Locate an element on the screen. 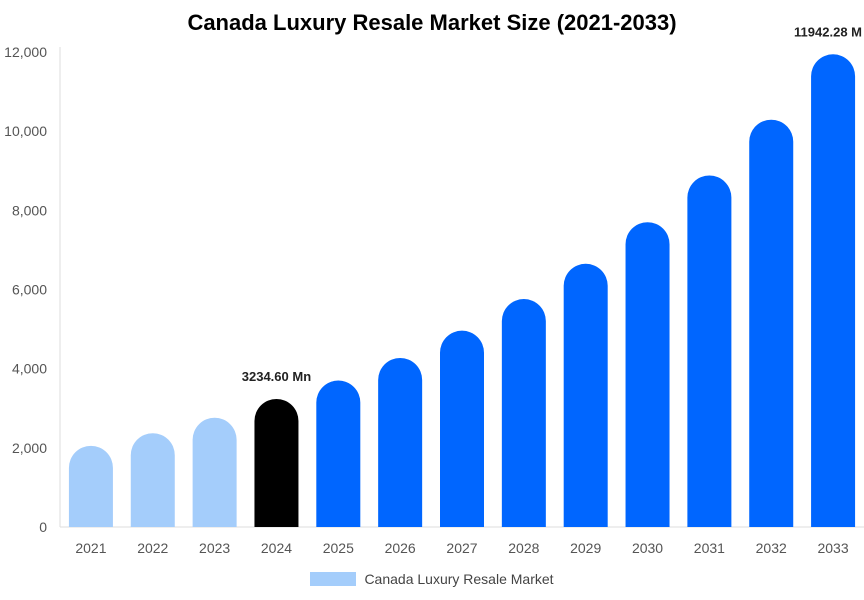  y-tick-label: 12,000 is located at coordinates (25, 52).